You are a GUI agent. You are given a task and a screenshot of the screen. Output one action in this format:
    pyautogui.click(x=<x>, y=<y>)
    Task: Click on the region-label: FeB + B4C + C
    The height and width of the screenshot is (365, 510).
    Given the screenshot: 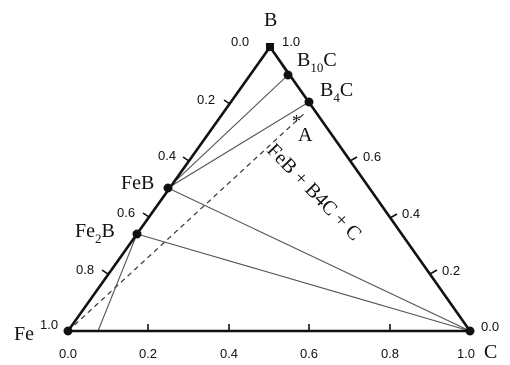 What is the action you would take?
    pyautogui.click(x=313, y=192)
    